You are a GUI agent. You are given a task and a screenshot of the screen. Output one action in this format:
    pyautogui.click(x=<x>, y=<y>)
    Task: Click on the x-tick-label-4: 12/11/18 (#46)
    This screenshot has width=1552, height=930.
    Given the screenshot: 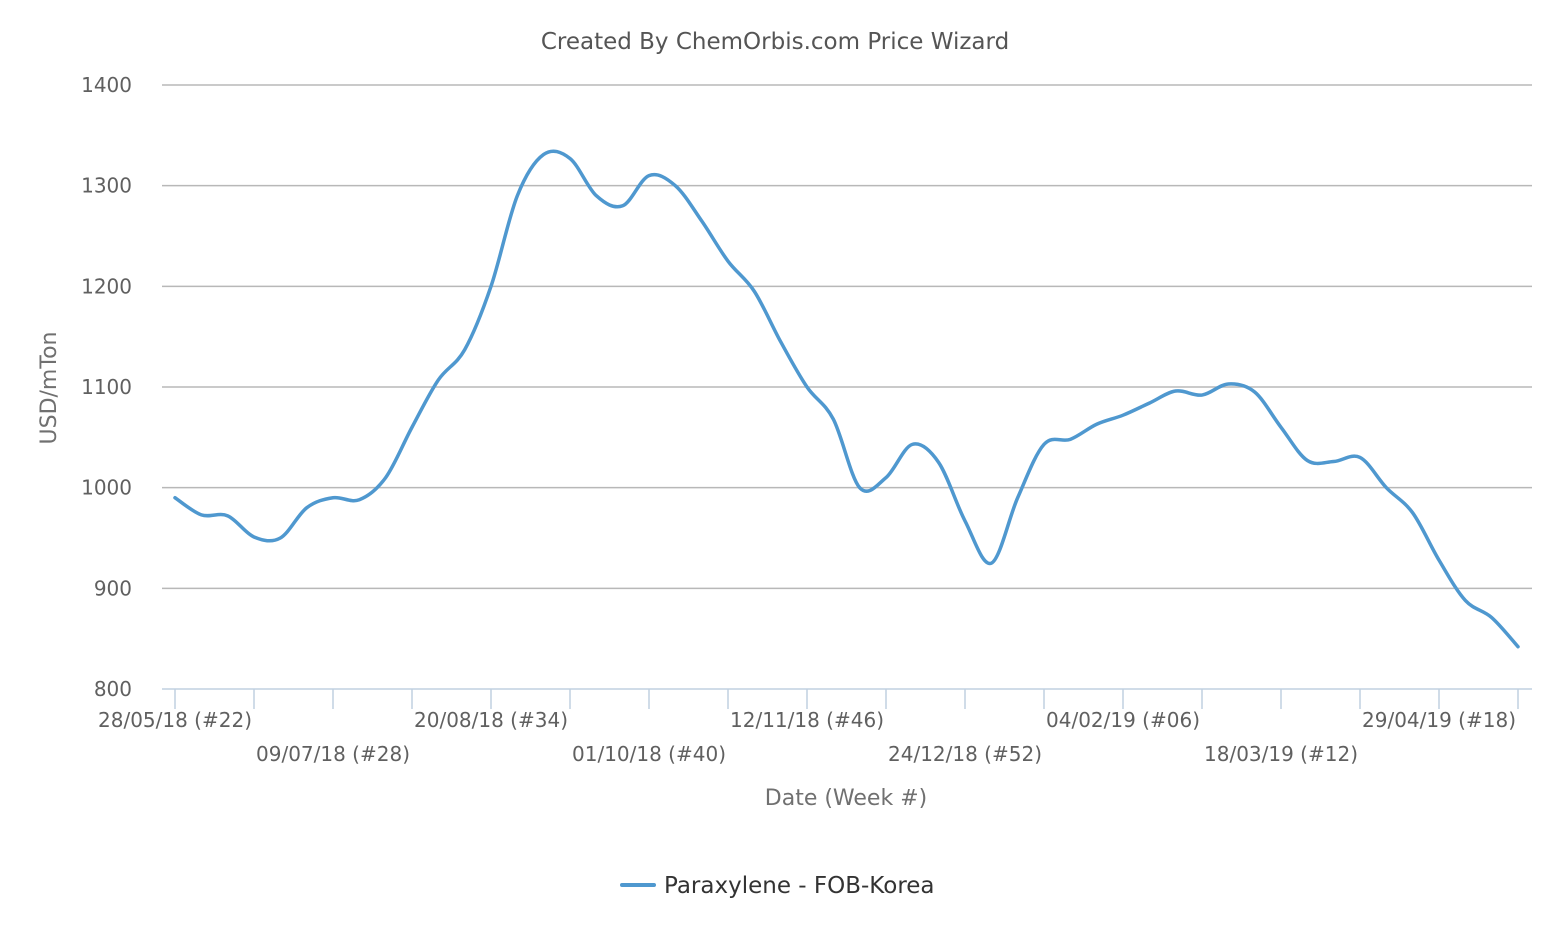 What is the action you would take?
    pyautogui.click(x=807, y=720)
    